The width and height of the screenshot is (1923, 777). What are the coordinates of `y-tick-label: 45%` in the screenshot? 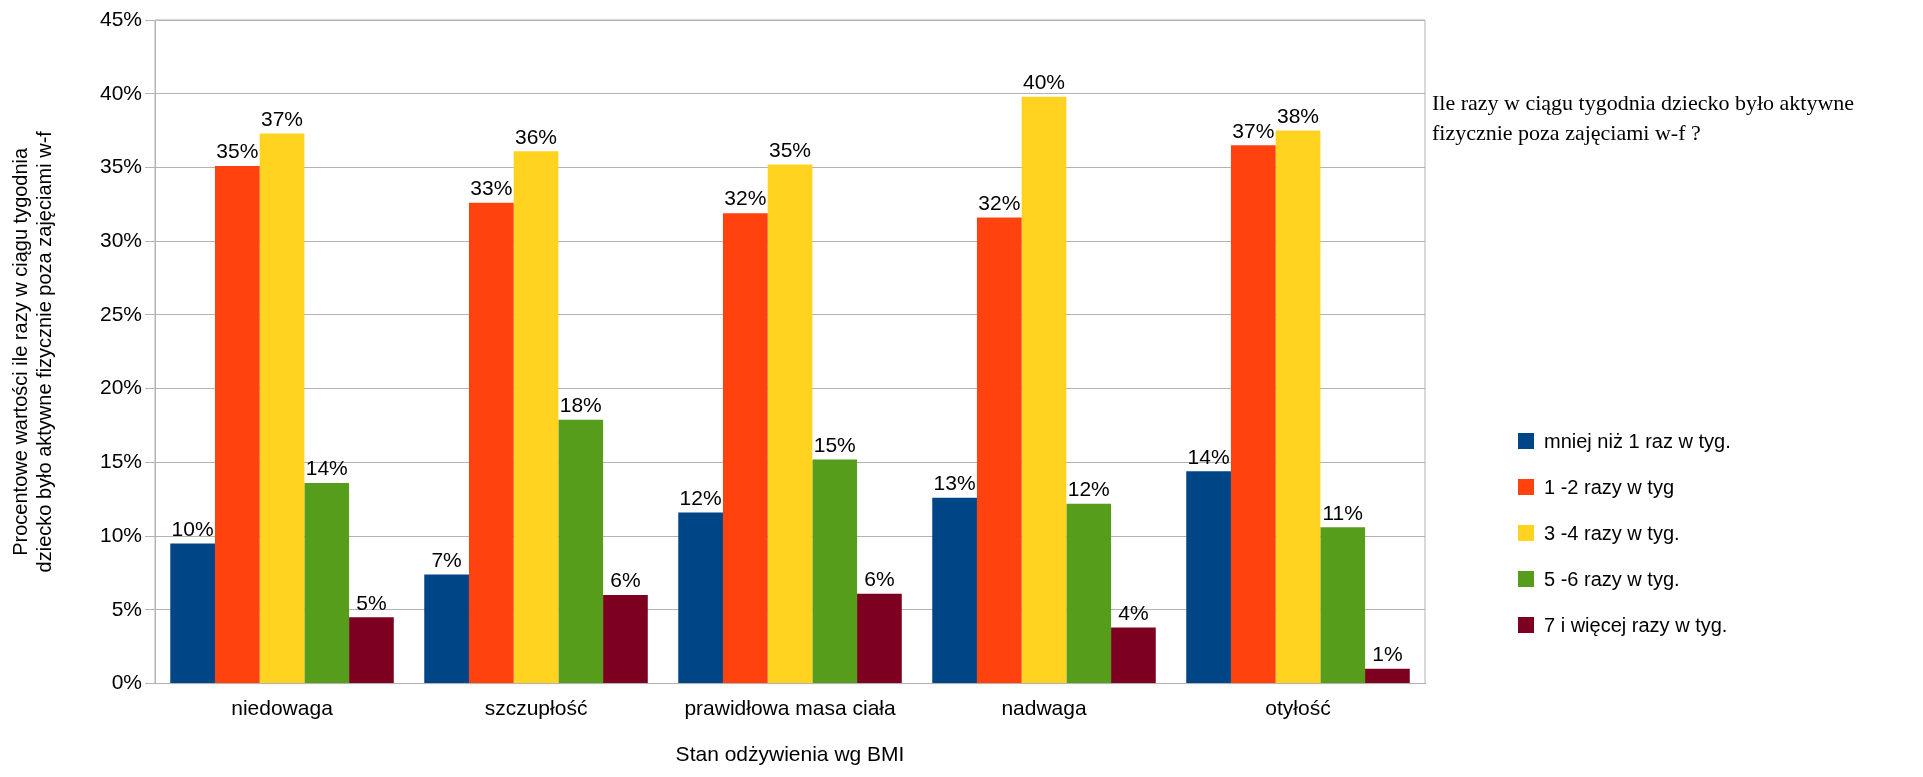 It's located at (121, 18).